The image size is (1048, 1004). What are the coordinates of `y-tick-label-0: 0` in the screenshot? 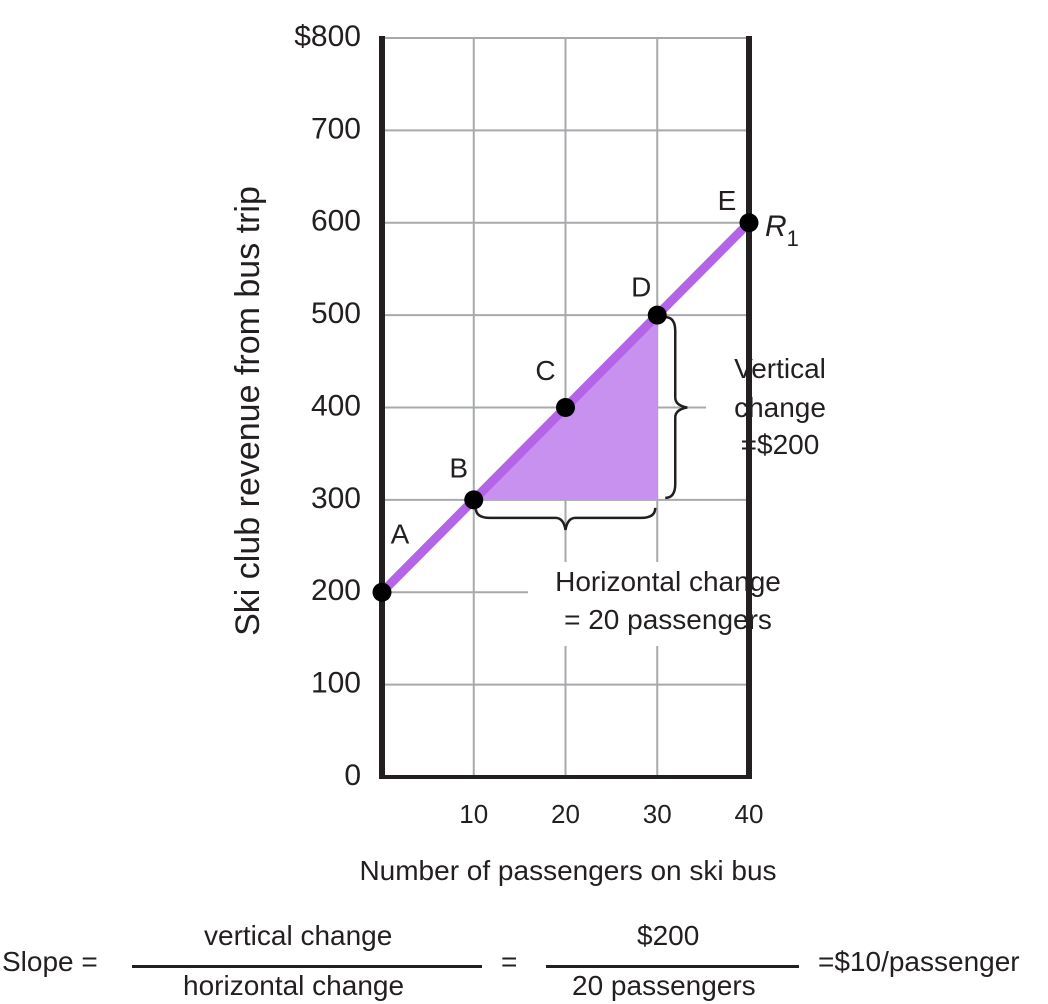 It's located at (352, 775).